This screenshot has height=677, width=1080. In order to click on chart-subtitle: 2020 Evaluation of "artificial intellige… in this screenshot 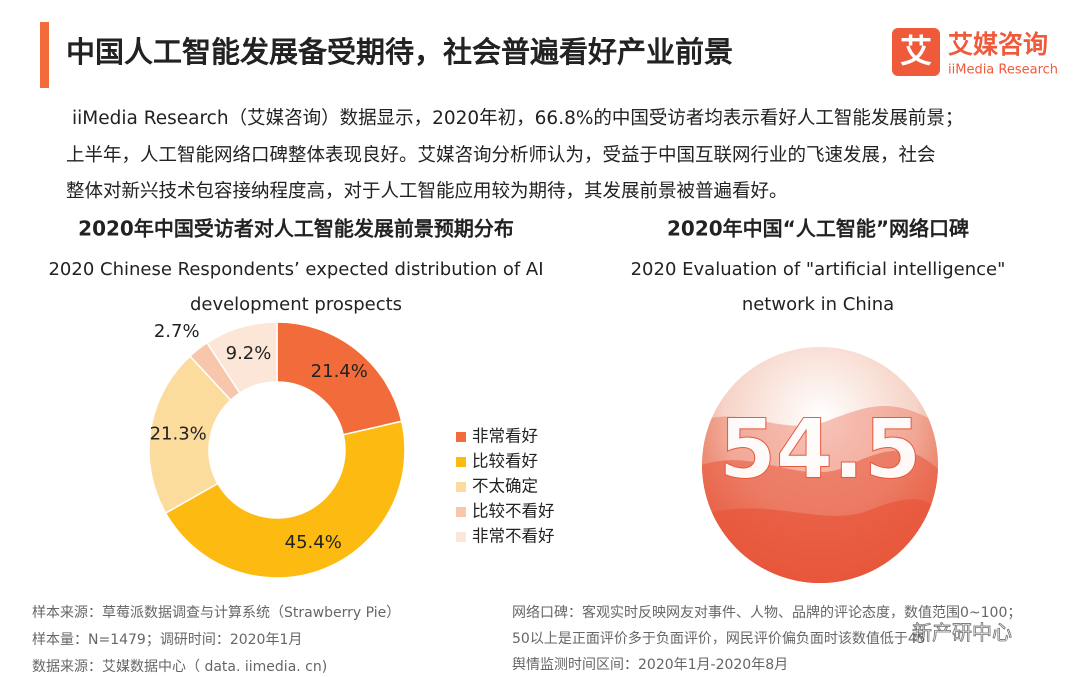, I will do `click(818, 269)`.